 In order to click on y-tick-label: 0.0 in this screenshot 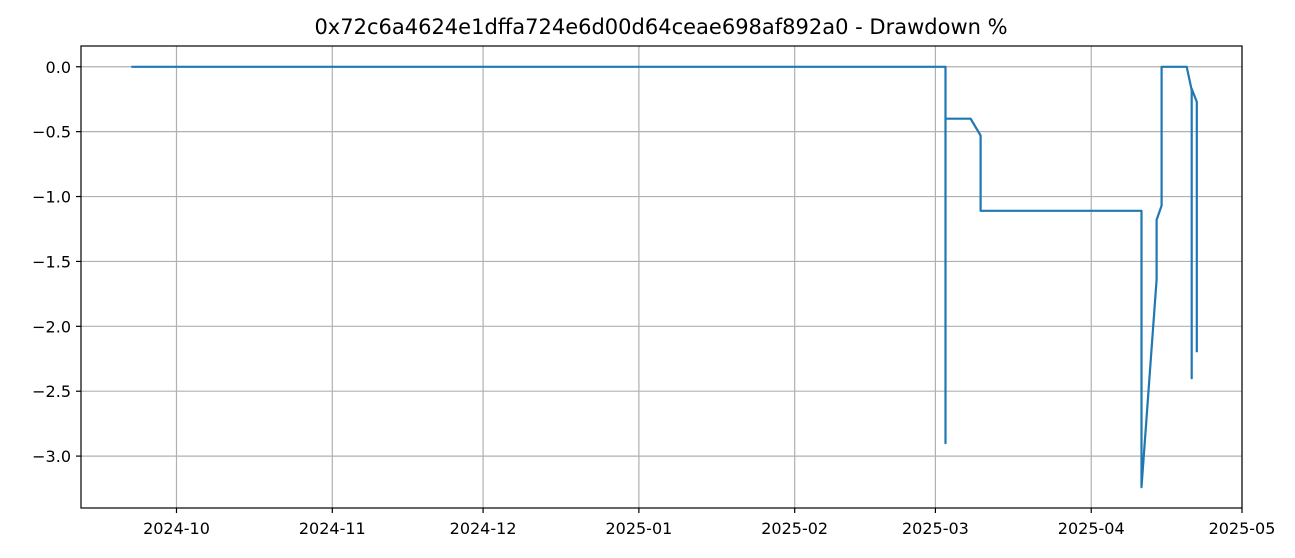, I will do `click(58, 67)`.